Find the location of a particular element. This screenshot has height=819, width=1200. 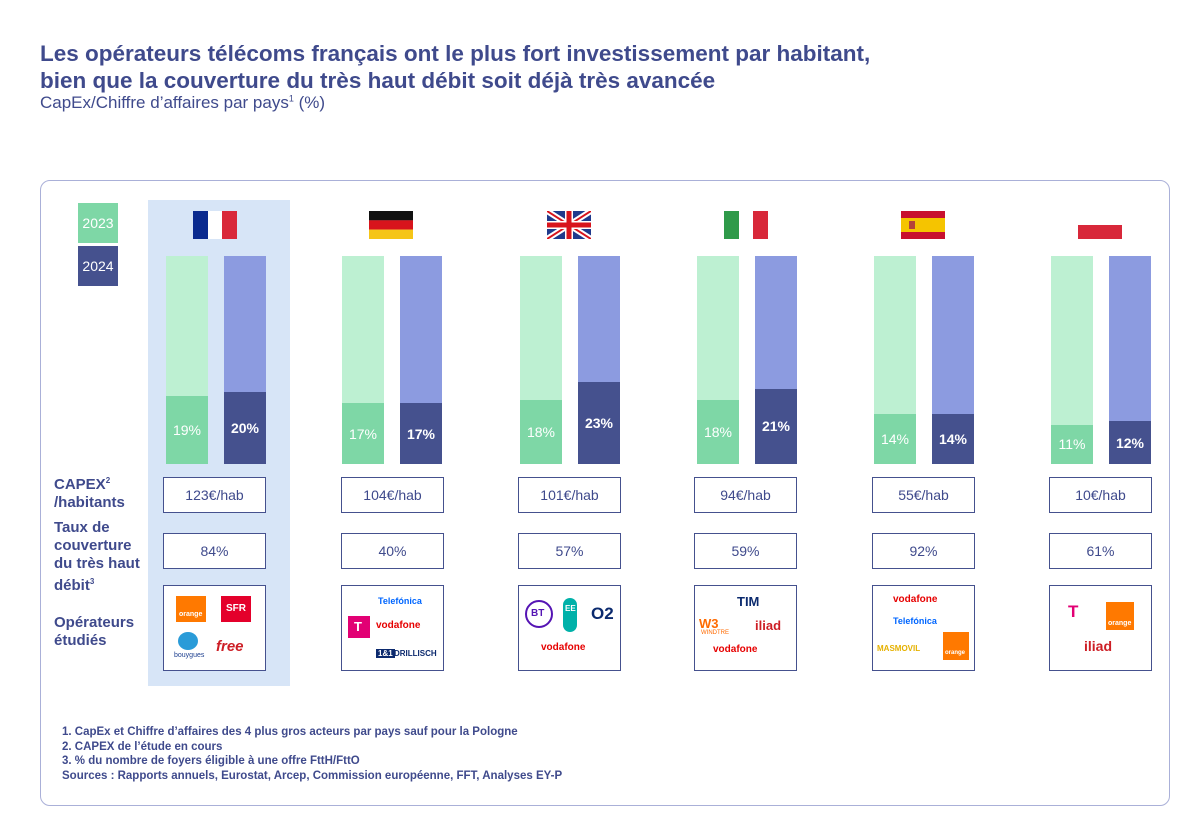

operators-label-line2: étudiés is located at coordinates (80, 640).